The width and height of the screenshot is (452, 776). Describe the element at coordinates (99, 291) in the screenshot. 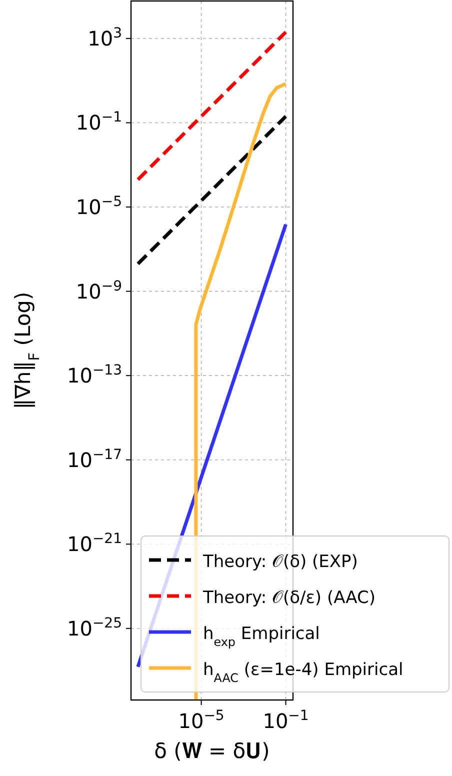

I see `y-tick-label: 10$^{−9}$` at that location.